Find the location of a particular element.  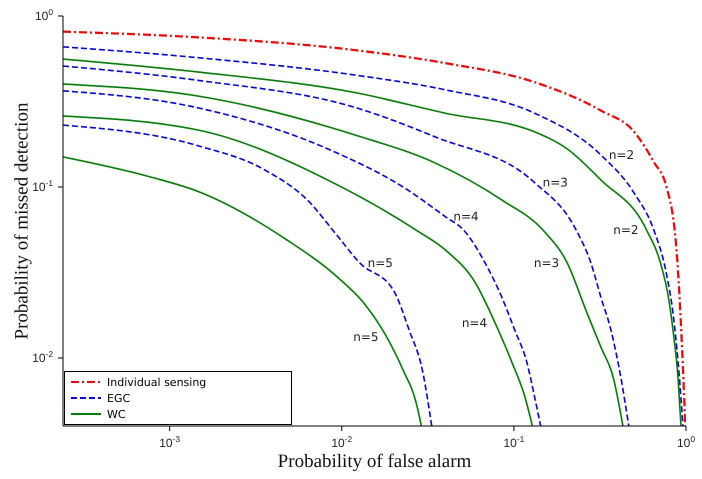

x-axis-title: Probability of false alarm is located at coordinates (375, 461).